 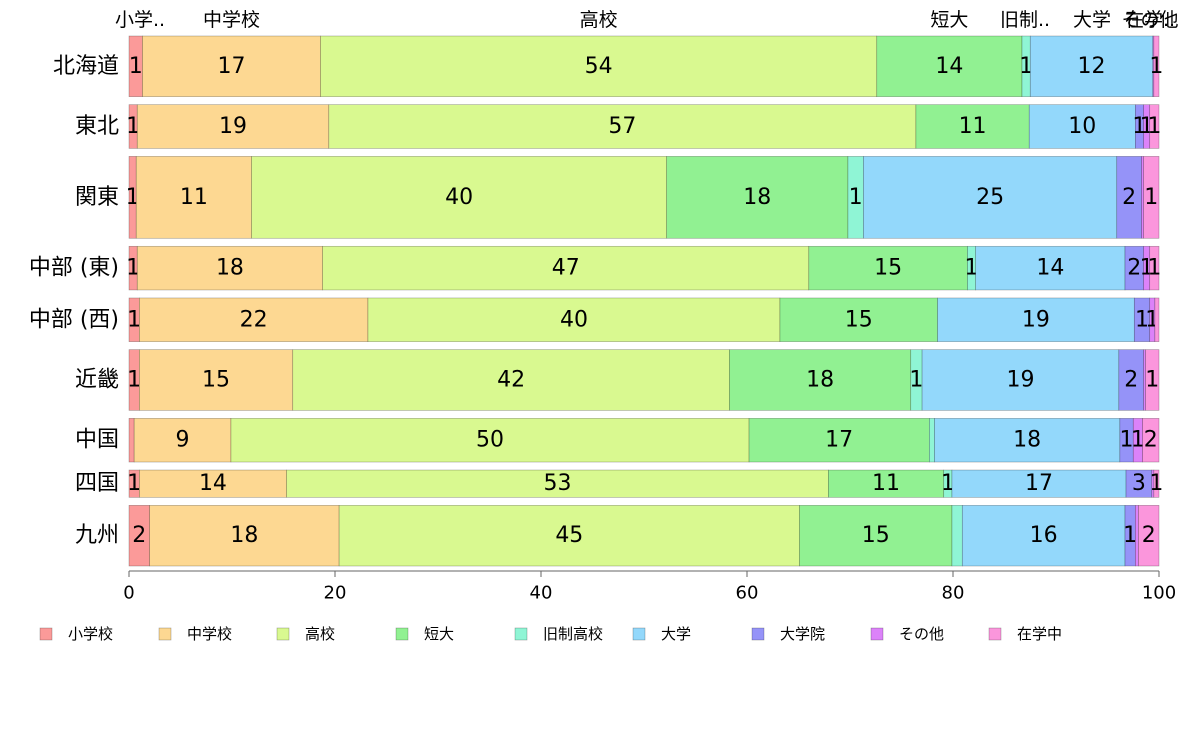 I want to click on legend-item-7: その他, so click(x=907, y=634).